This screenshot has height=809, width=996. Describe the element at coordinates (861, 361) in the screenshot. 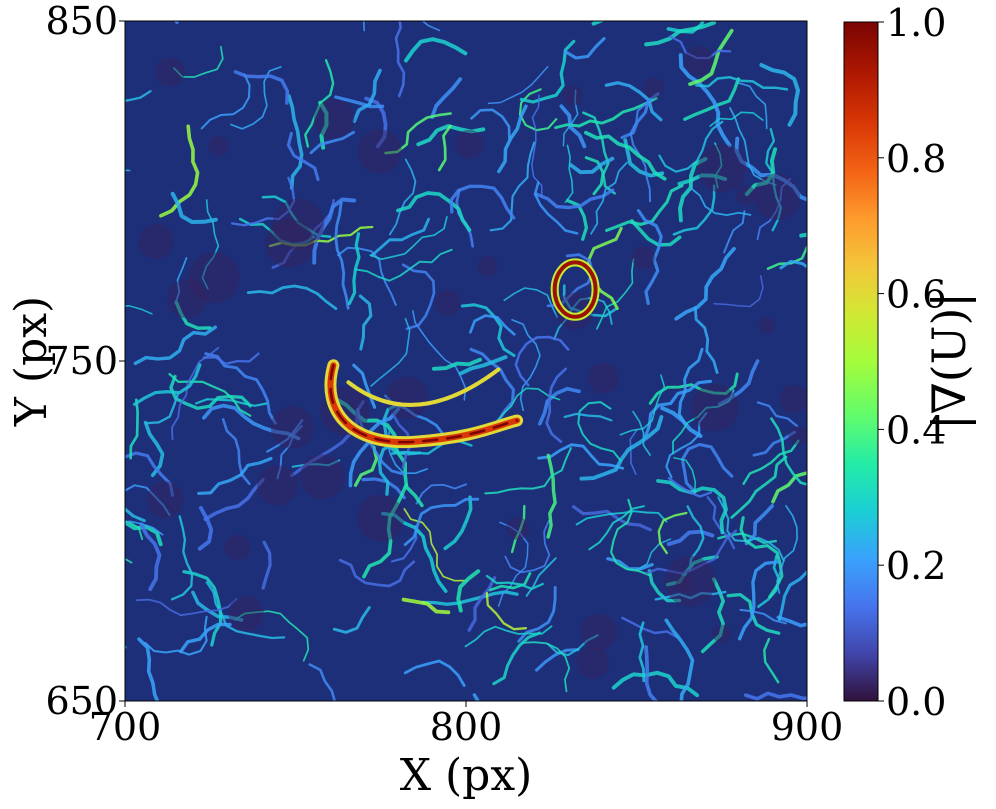

I see `colorbar-gradient` at that location.